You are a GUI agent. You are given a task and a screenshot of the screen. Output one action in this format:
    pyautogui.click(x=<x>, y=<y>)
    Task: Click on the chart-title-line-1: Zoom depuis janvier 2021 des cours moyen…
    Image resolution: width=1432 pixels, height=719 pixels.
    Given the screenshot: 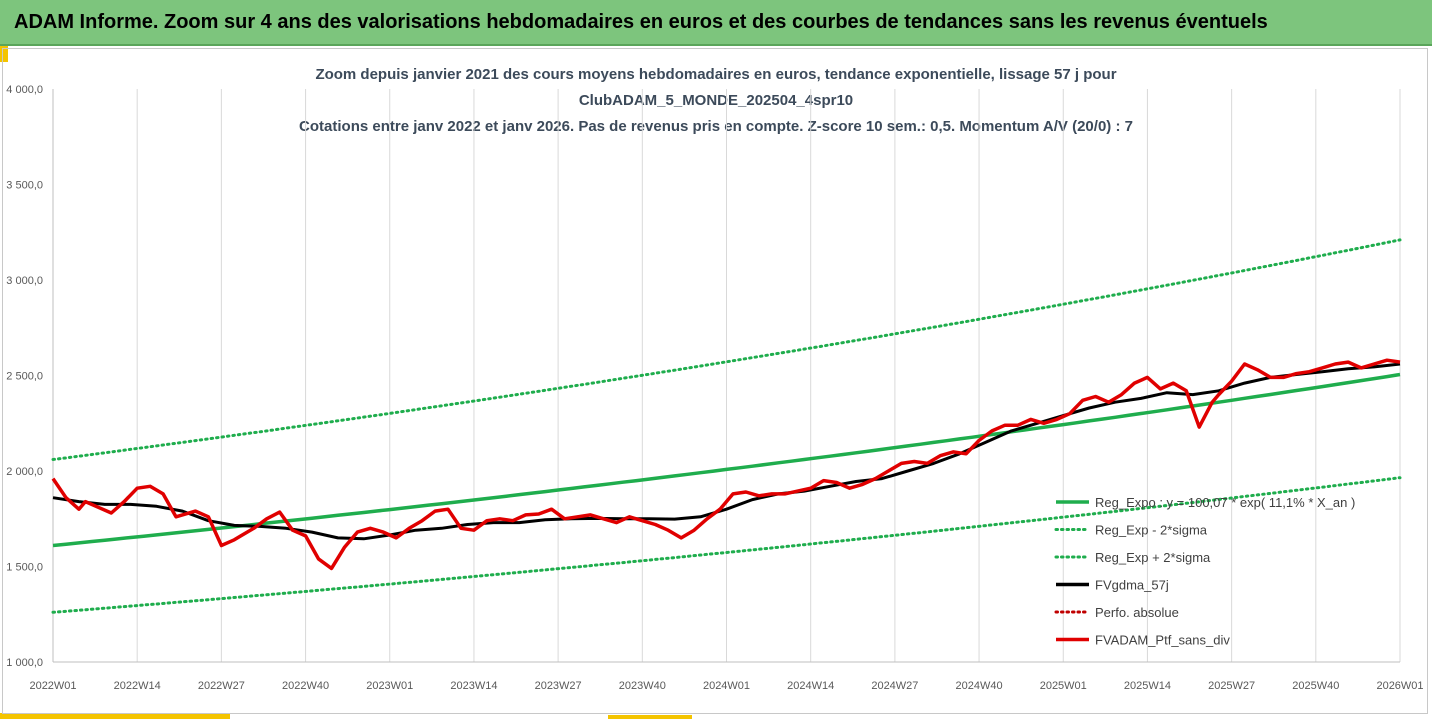 What is the action you would take?
    pyautogui.click(x=716, y=74)
    